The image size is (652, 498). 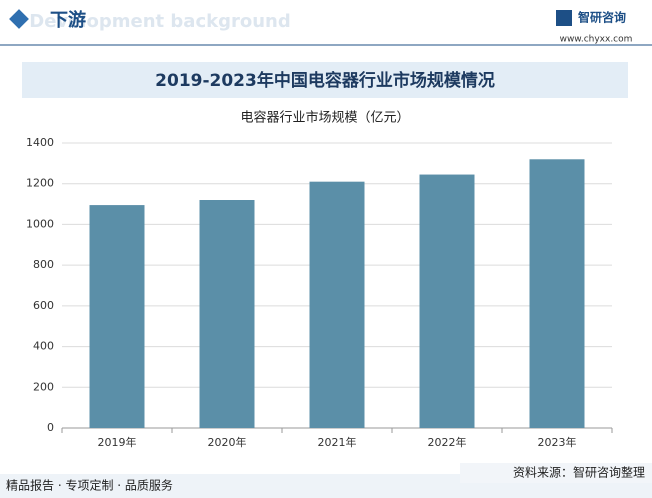 What do you see at coordinates (579, 472) in the screenshot?
I see `footer-source: 资料来源：智研咨询整理` at bounding box center [579, 472].